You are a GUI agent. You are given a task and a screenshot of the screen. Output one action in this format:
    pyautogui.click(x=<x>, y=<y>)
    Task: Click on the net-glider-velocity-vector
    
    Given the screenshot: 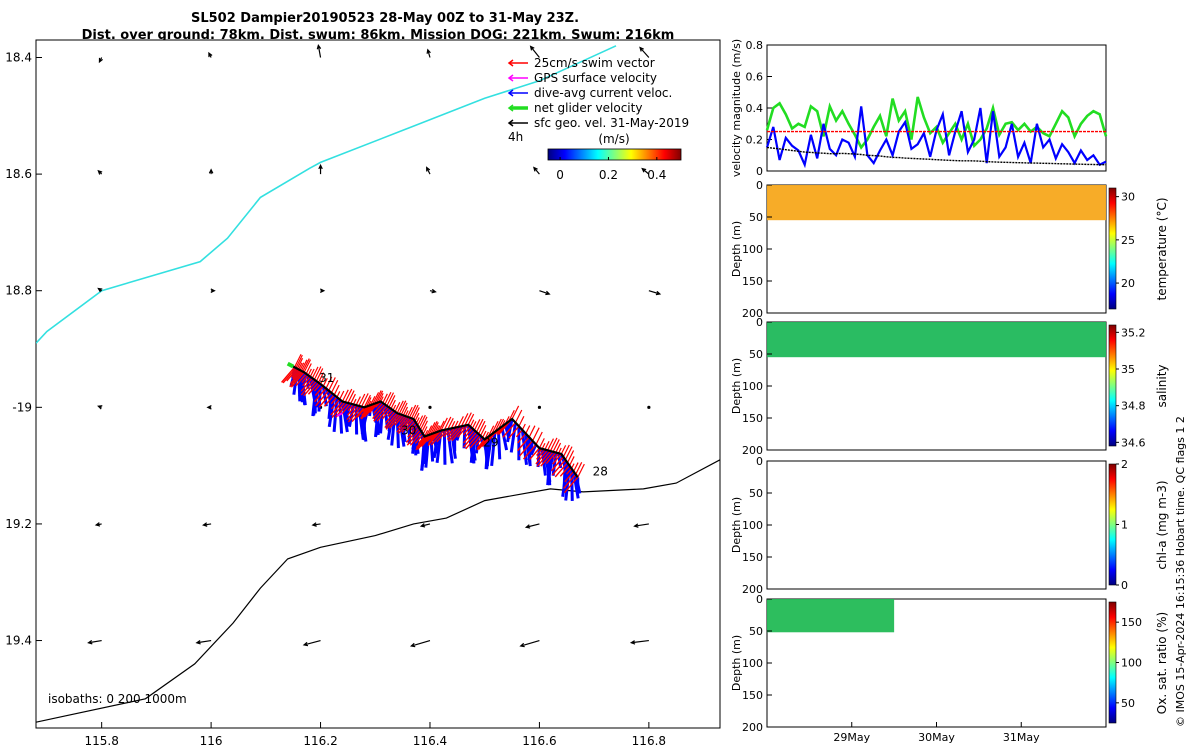 What is the action you would take?
    pyautogui.click(x=290, y=365)
    